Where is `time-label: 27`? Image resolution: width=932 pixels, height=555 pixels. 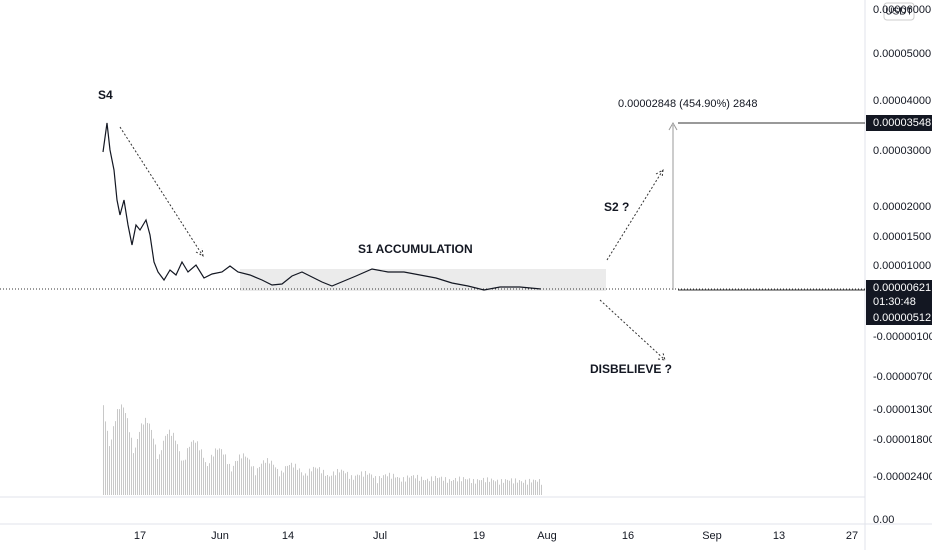
time-label: 27 is located at coordinates (852, 536).